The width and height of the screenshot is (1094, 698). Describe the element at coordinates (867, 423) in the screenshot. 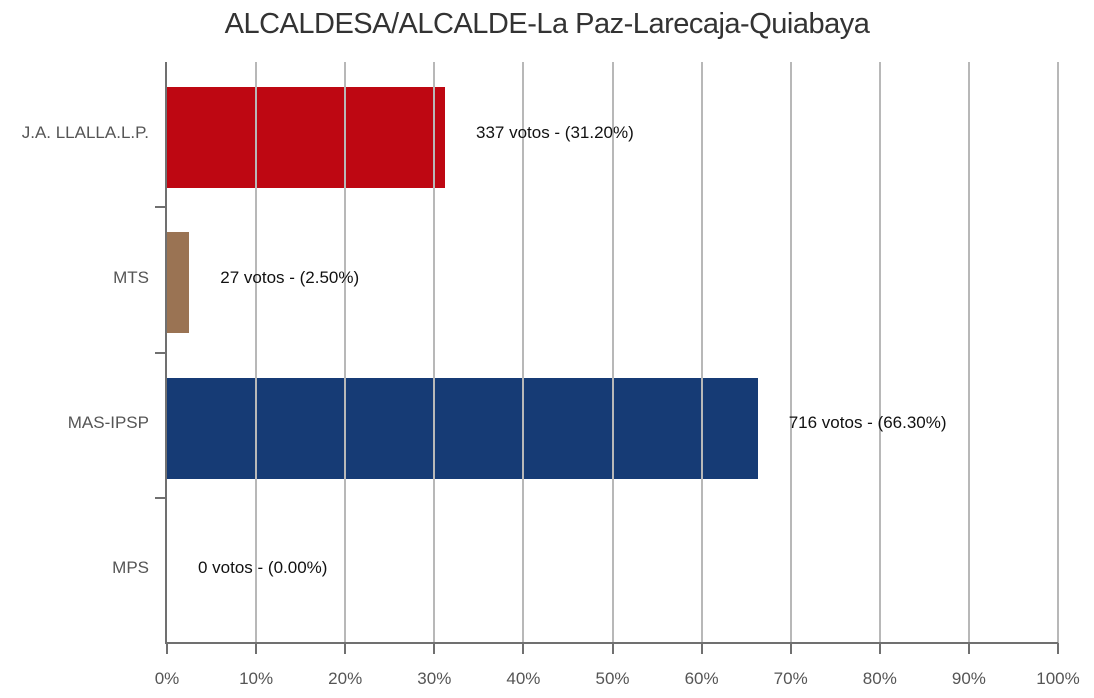

I see `data-label: 716 votos - (66.30%)` at that location.